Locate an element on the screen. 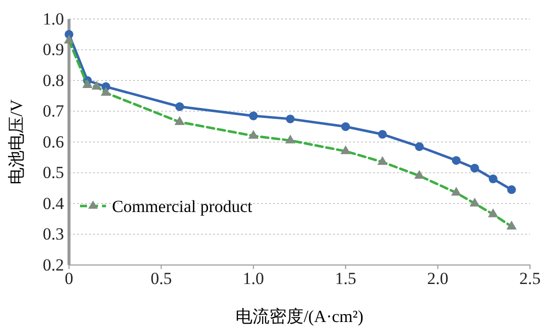 The image size is (554, 330). x-tick-label: 2.0 is located at coordinates (437, 278).